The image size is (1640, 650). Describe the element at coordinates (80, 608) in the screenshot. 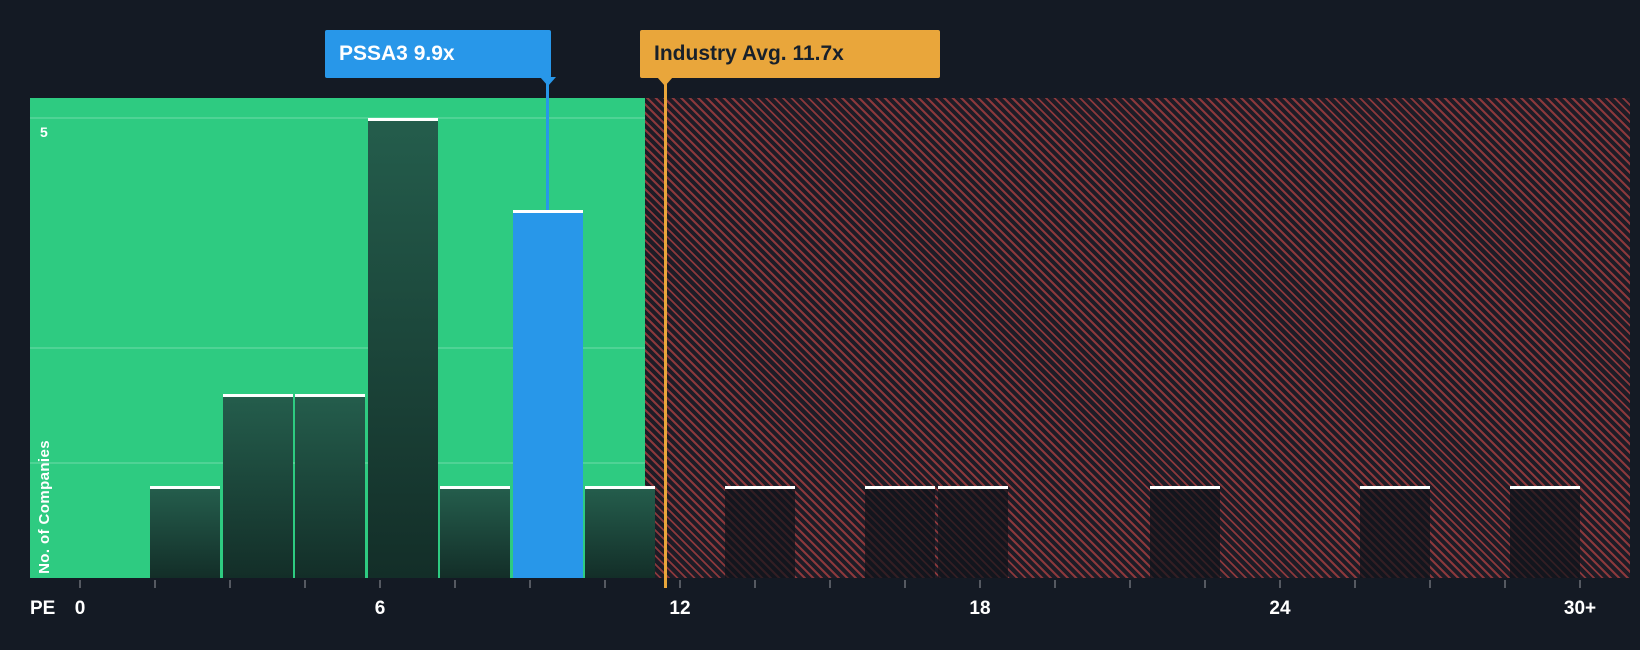

I see `x-axis-label: 0` at that location.